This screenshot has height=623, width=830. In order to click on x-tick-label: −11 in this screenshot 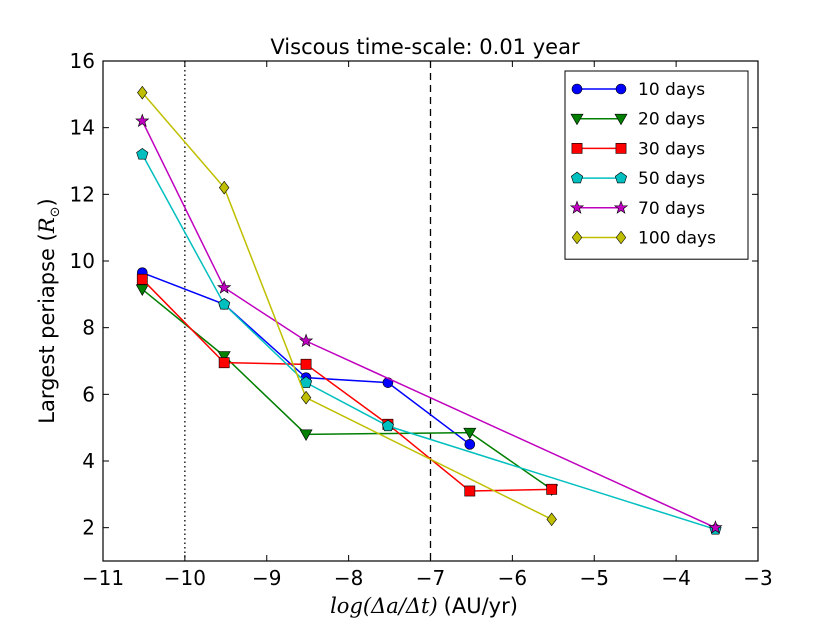, I will do `click(103, 578)`.